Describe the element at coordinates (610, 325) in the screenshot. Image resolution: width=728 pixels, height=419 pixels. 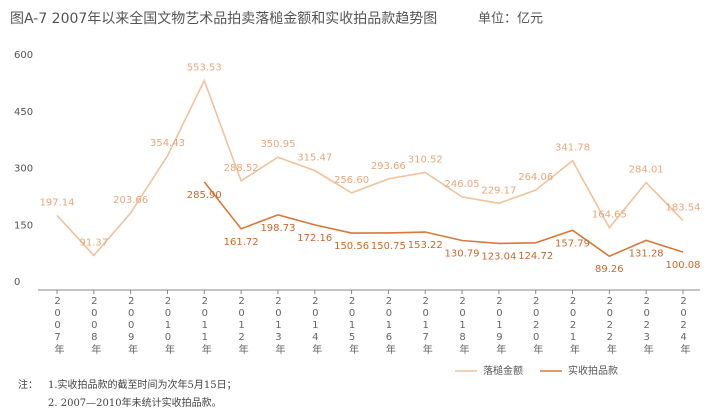
I see `x-tick-label: 2022年` at that location.